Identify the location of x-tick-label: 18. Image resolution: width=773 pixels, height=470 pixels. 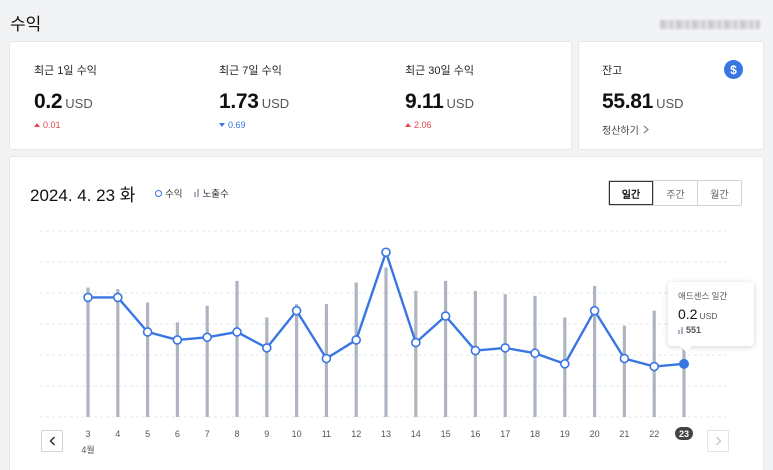
(535, 434).